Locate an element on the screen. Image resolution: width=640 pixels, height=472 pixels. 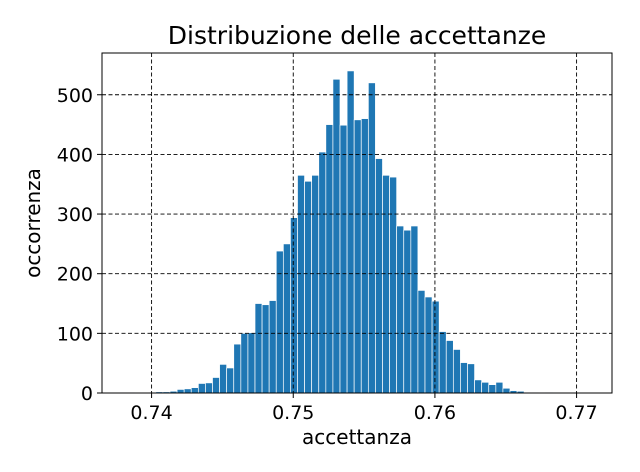
y-tick-label: 300 is located at coordinates (75, 215).